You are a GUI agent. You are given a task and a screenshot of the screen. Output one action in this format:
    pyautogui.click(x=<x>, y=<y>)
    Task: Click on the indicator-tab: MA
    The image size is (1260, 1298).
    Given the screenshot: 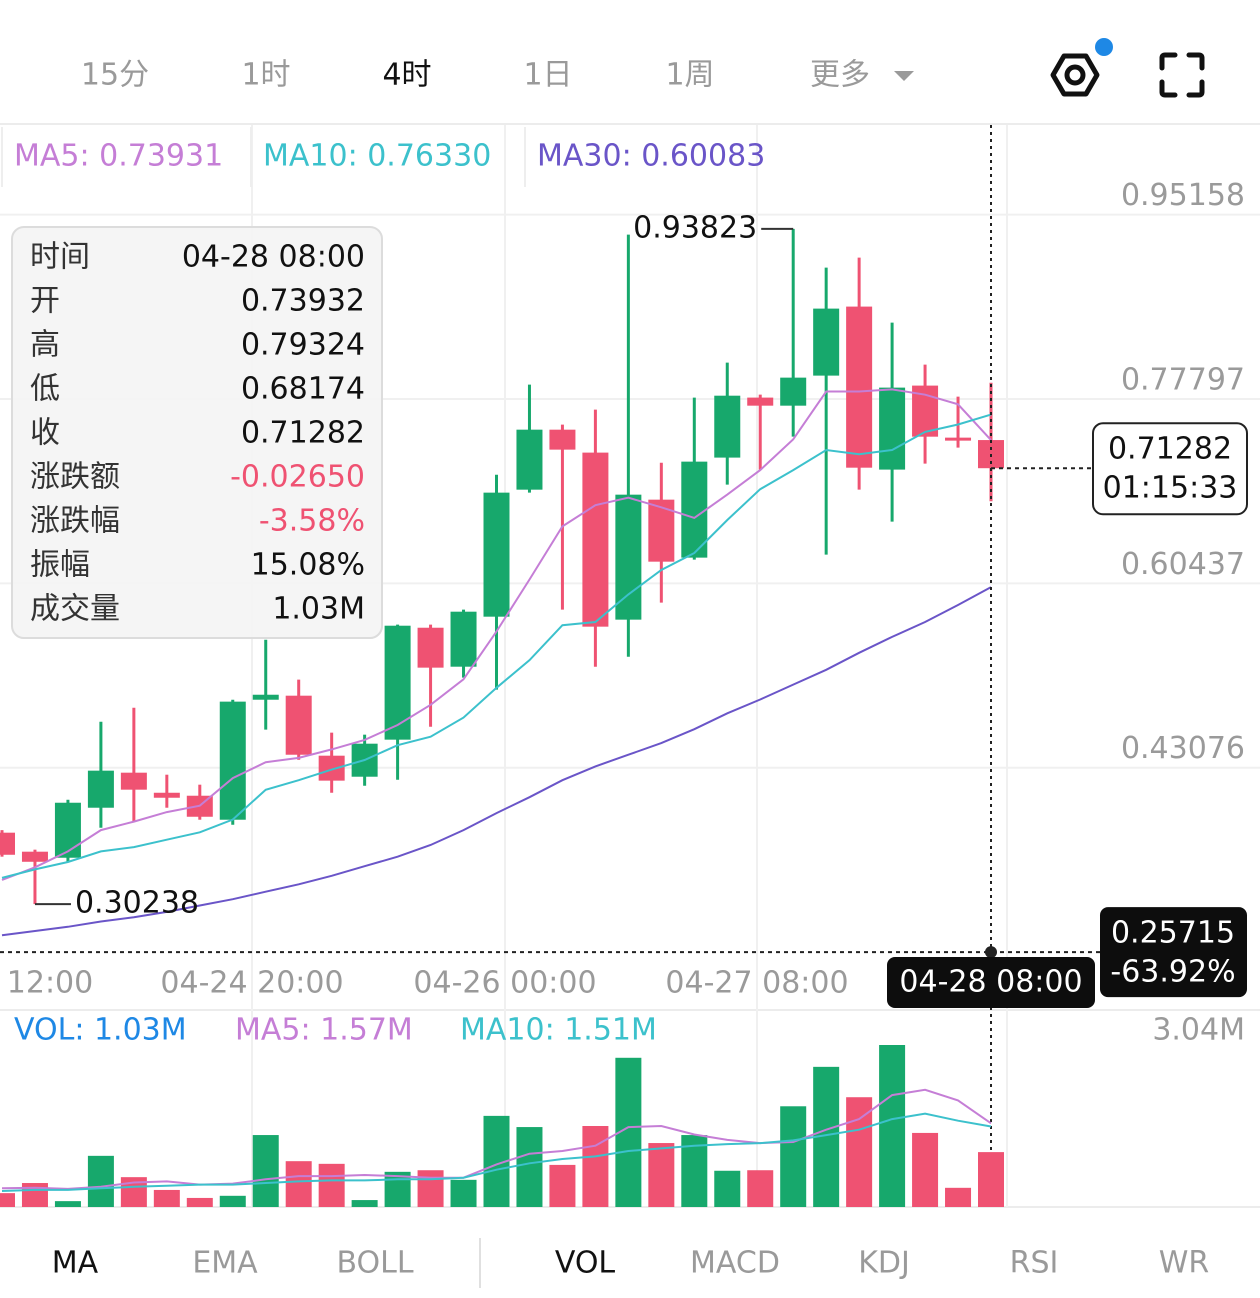 What is the action you would take?
    pyautogui.click(x=75, y=1263)
    